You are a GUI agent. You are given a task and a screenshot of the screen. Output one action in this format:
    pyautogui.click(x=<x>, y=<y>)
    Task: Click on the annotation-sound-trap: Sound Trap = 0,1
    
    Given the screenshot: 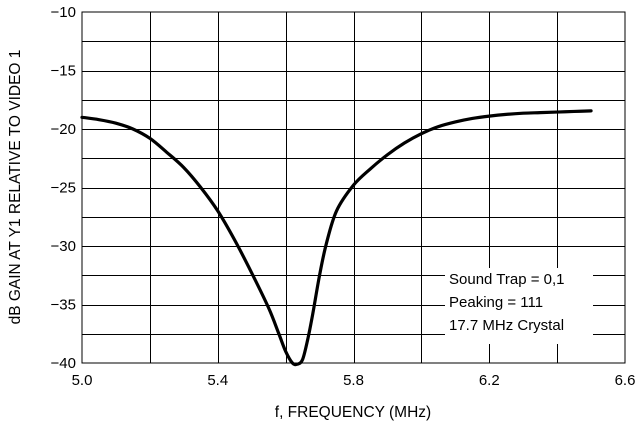 What is the action you would take?
    pyautogui.click(x=507, y=279)
    